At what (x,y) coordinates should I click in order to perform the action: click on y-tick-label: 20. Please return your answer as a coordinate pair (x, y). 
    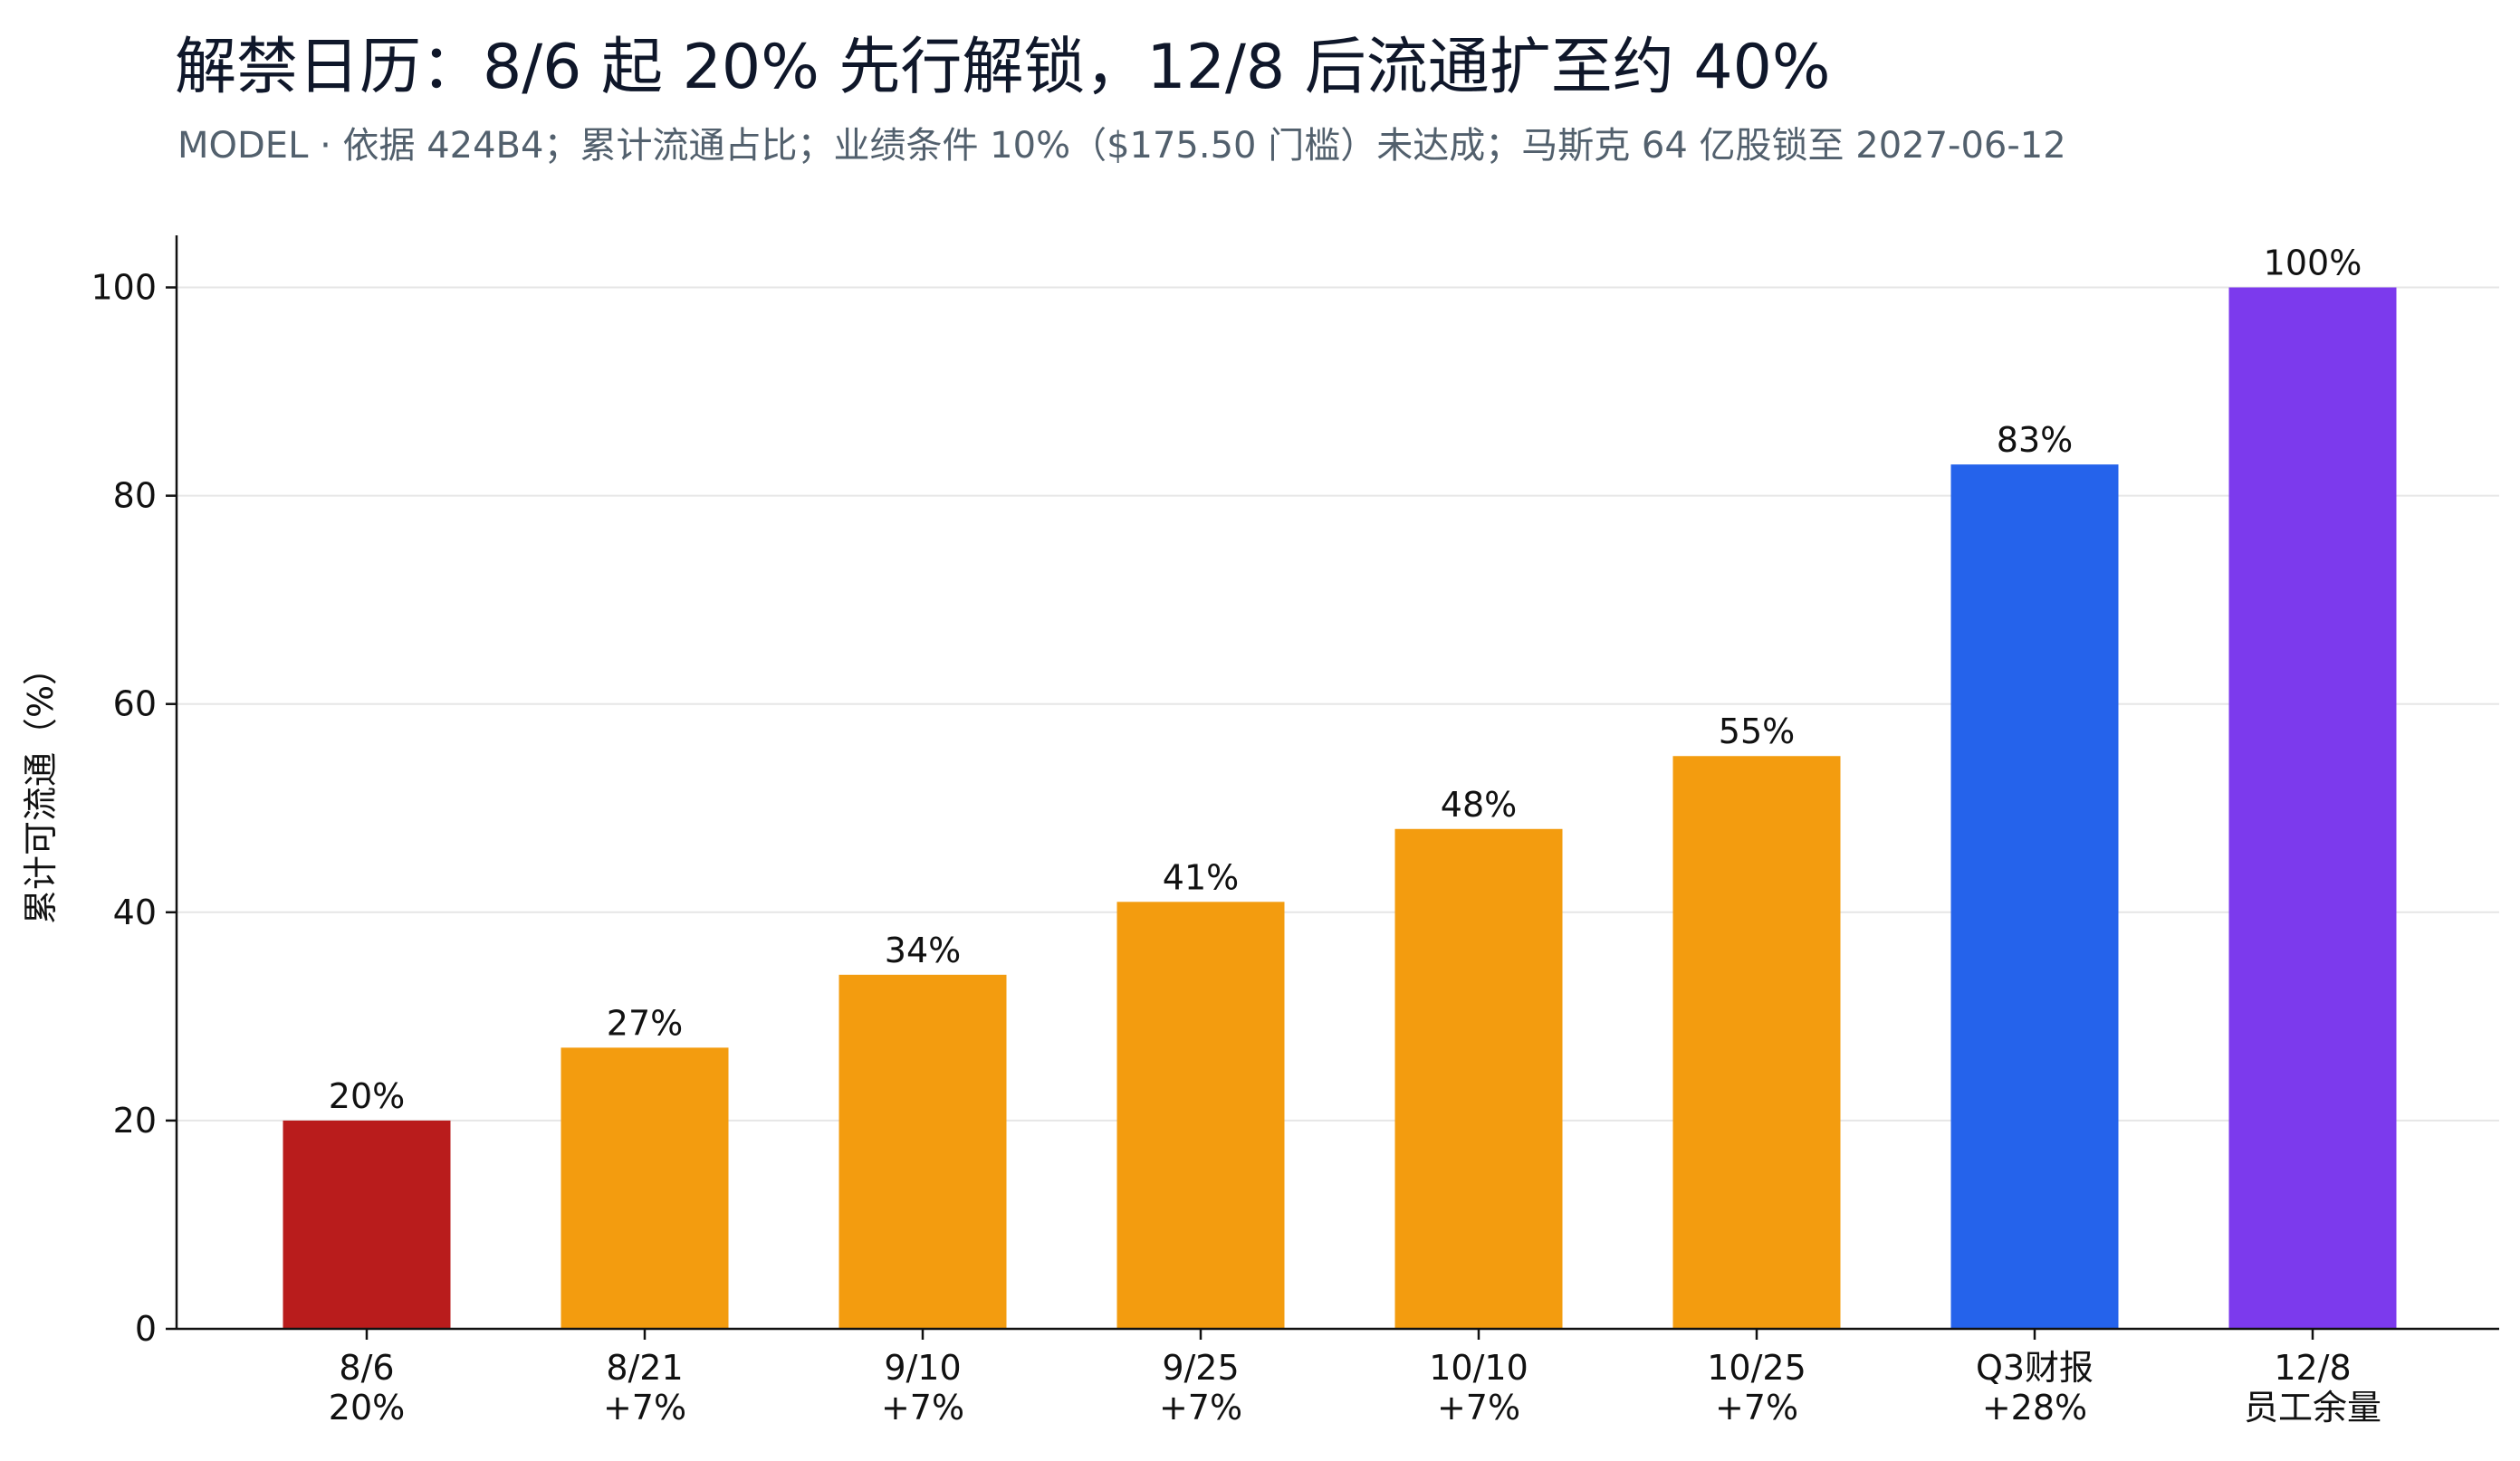
    Looking at the image, I should click on (135, 1121).